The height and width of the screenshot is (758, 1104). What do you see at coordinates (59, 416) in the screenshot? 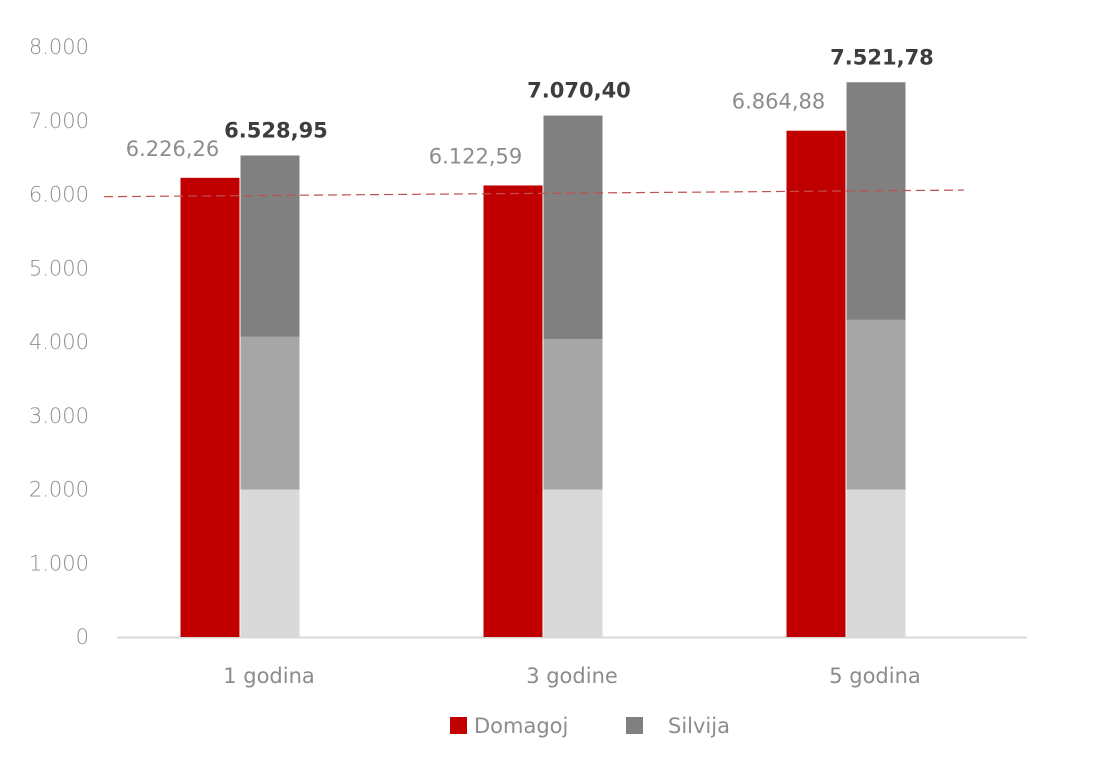
I see `y-tick-label: 3.000` at bounding box center [59, 416].